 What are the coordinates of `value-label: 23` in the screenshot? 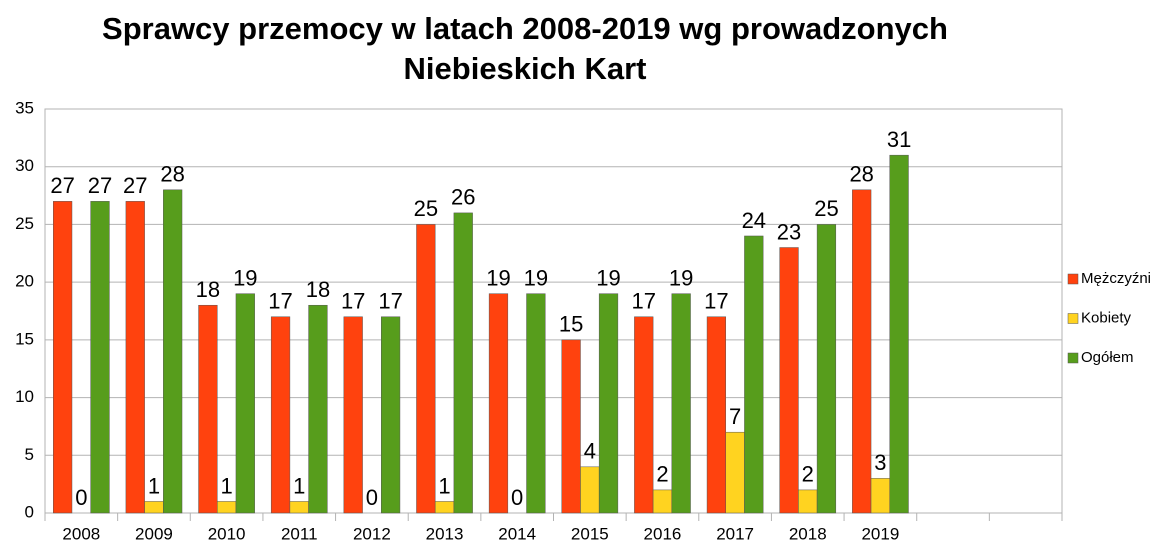 It's located at (789, 231).